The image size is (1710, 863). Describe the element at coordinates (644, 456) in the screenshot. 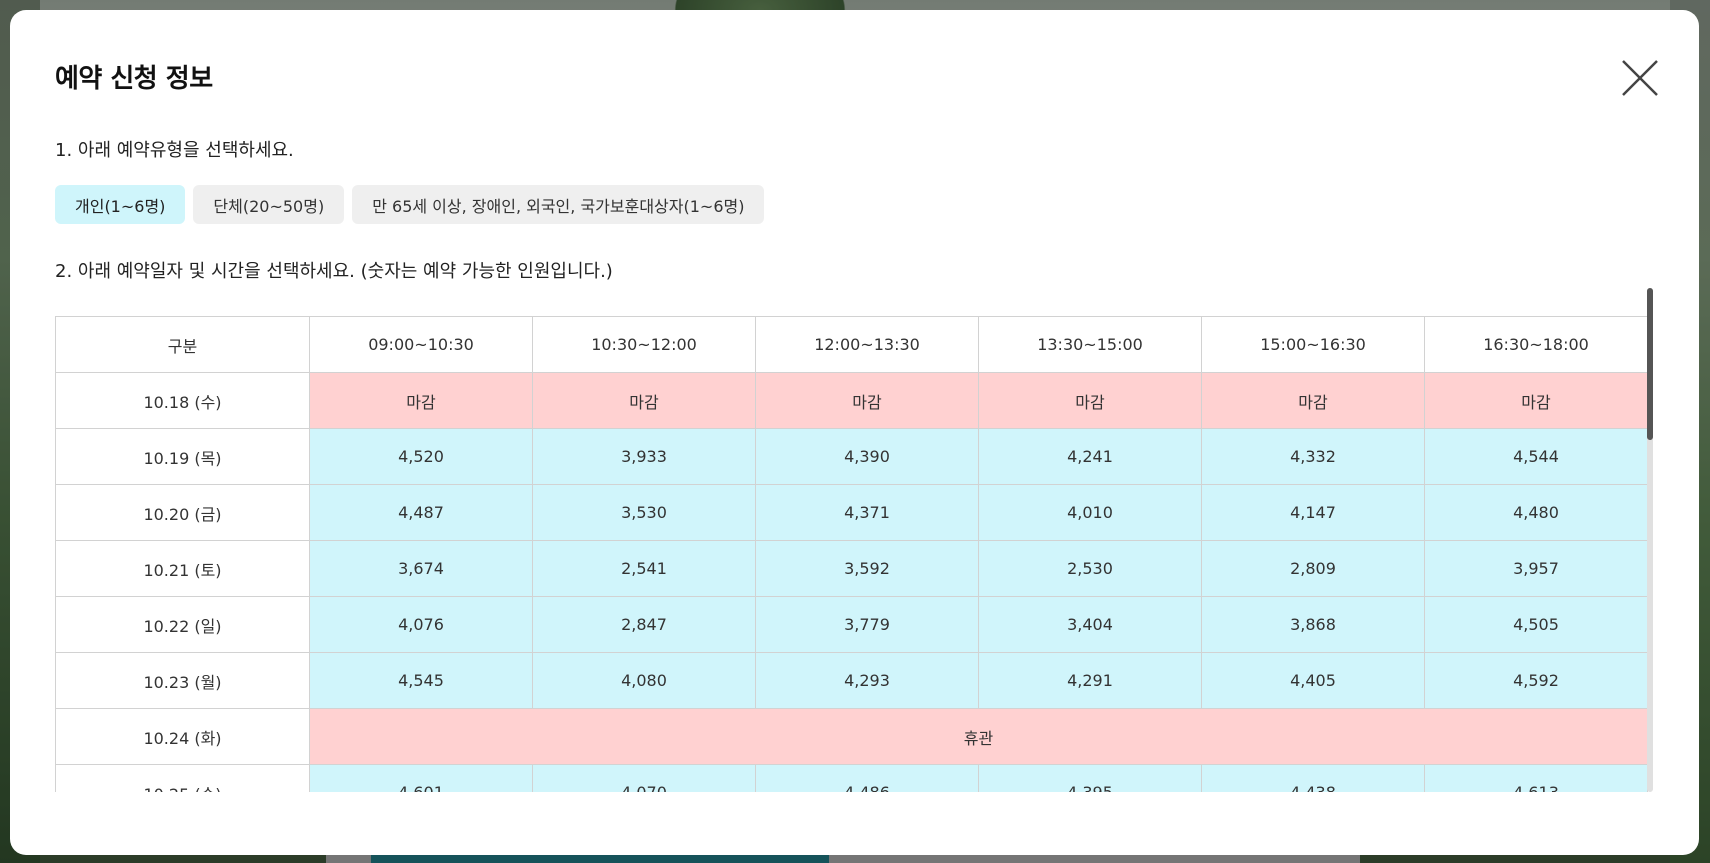

I see `available-slot-cell: 3,933` at that location.